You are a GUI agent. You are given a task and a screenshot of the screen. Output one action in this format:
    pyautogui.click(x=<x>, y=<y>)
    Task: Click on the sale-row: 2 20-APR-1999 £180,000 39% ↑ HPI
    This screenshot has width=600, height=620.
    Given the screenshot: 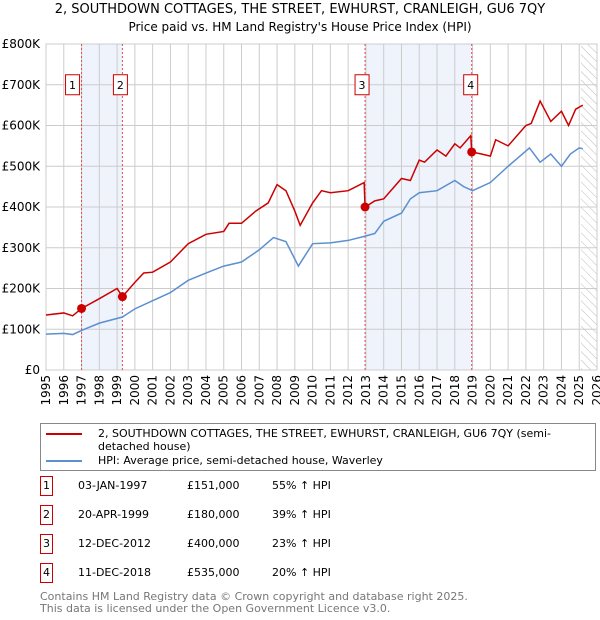 What is the action you would take?
    pyautogui.click(x=240, y=515)
    